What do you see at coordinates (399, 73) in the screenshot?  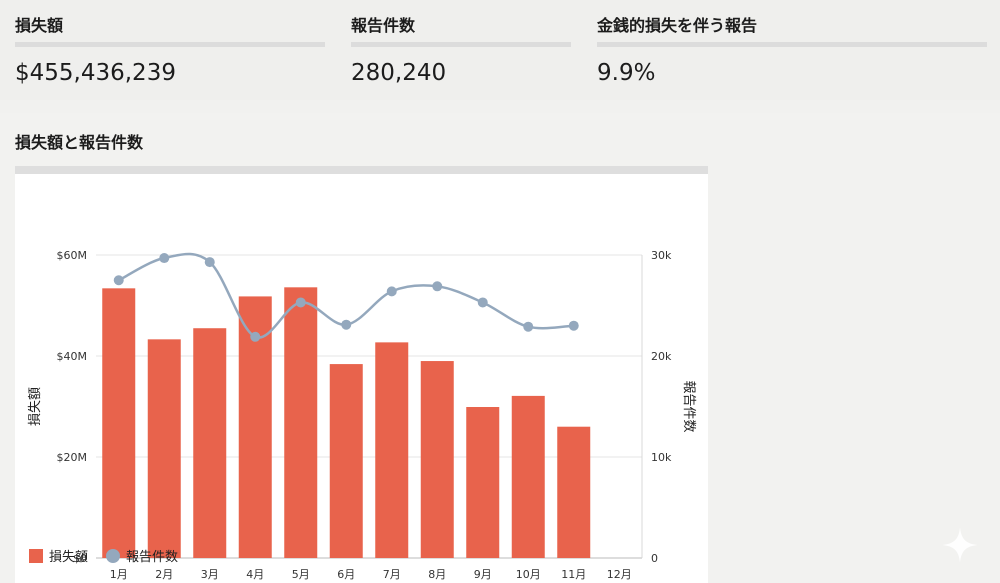 I see `kpi-value: 280,240` at bounding box center [399, 73].